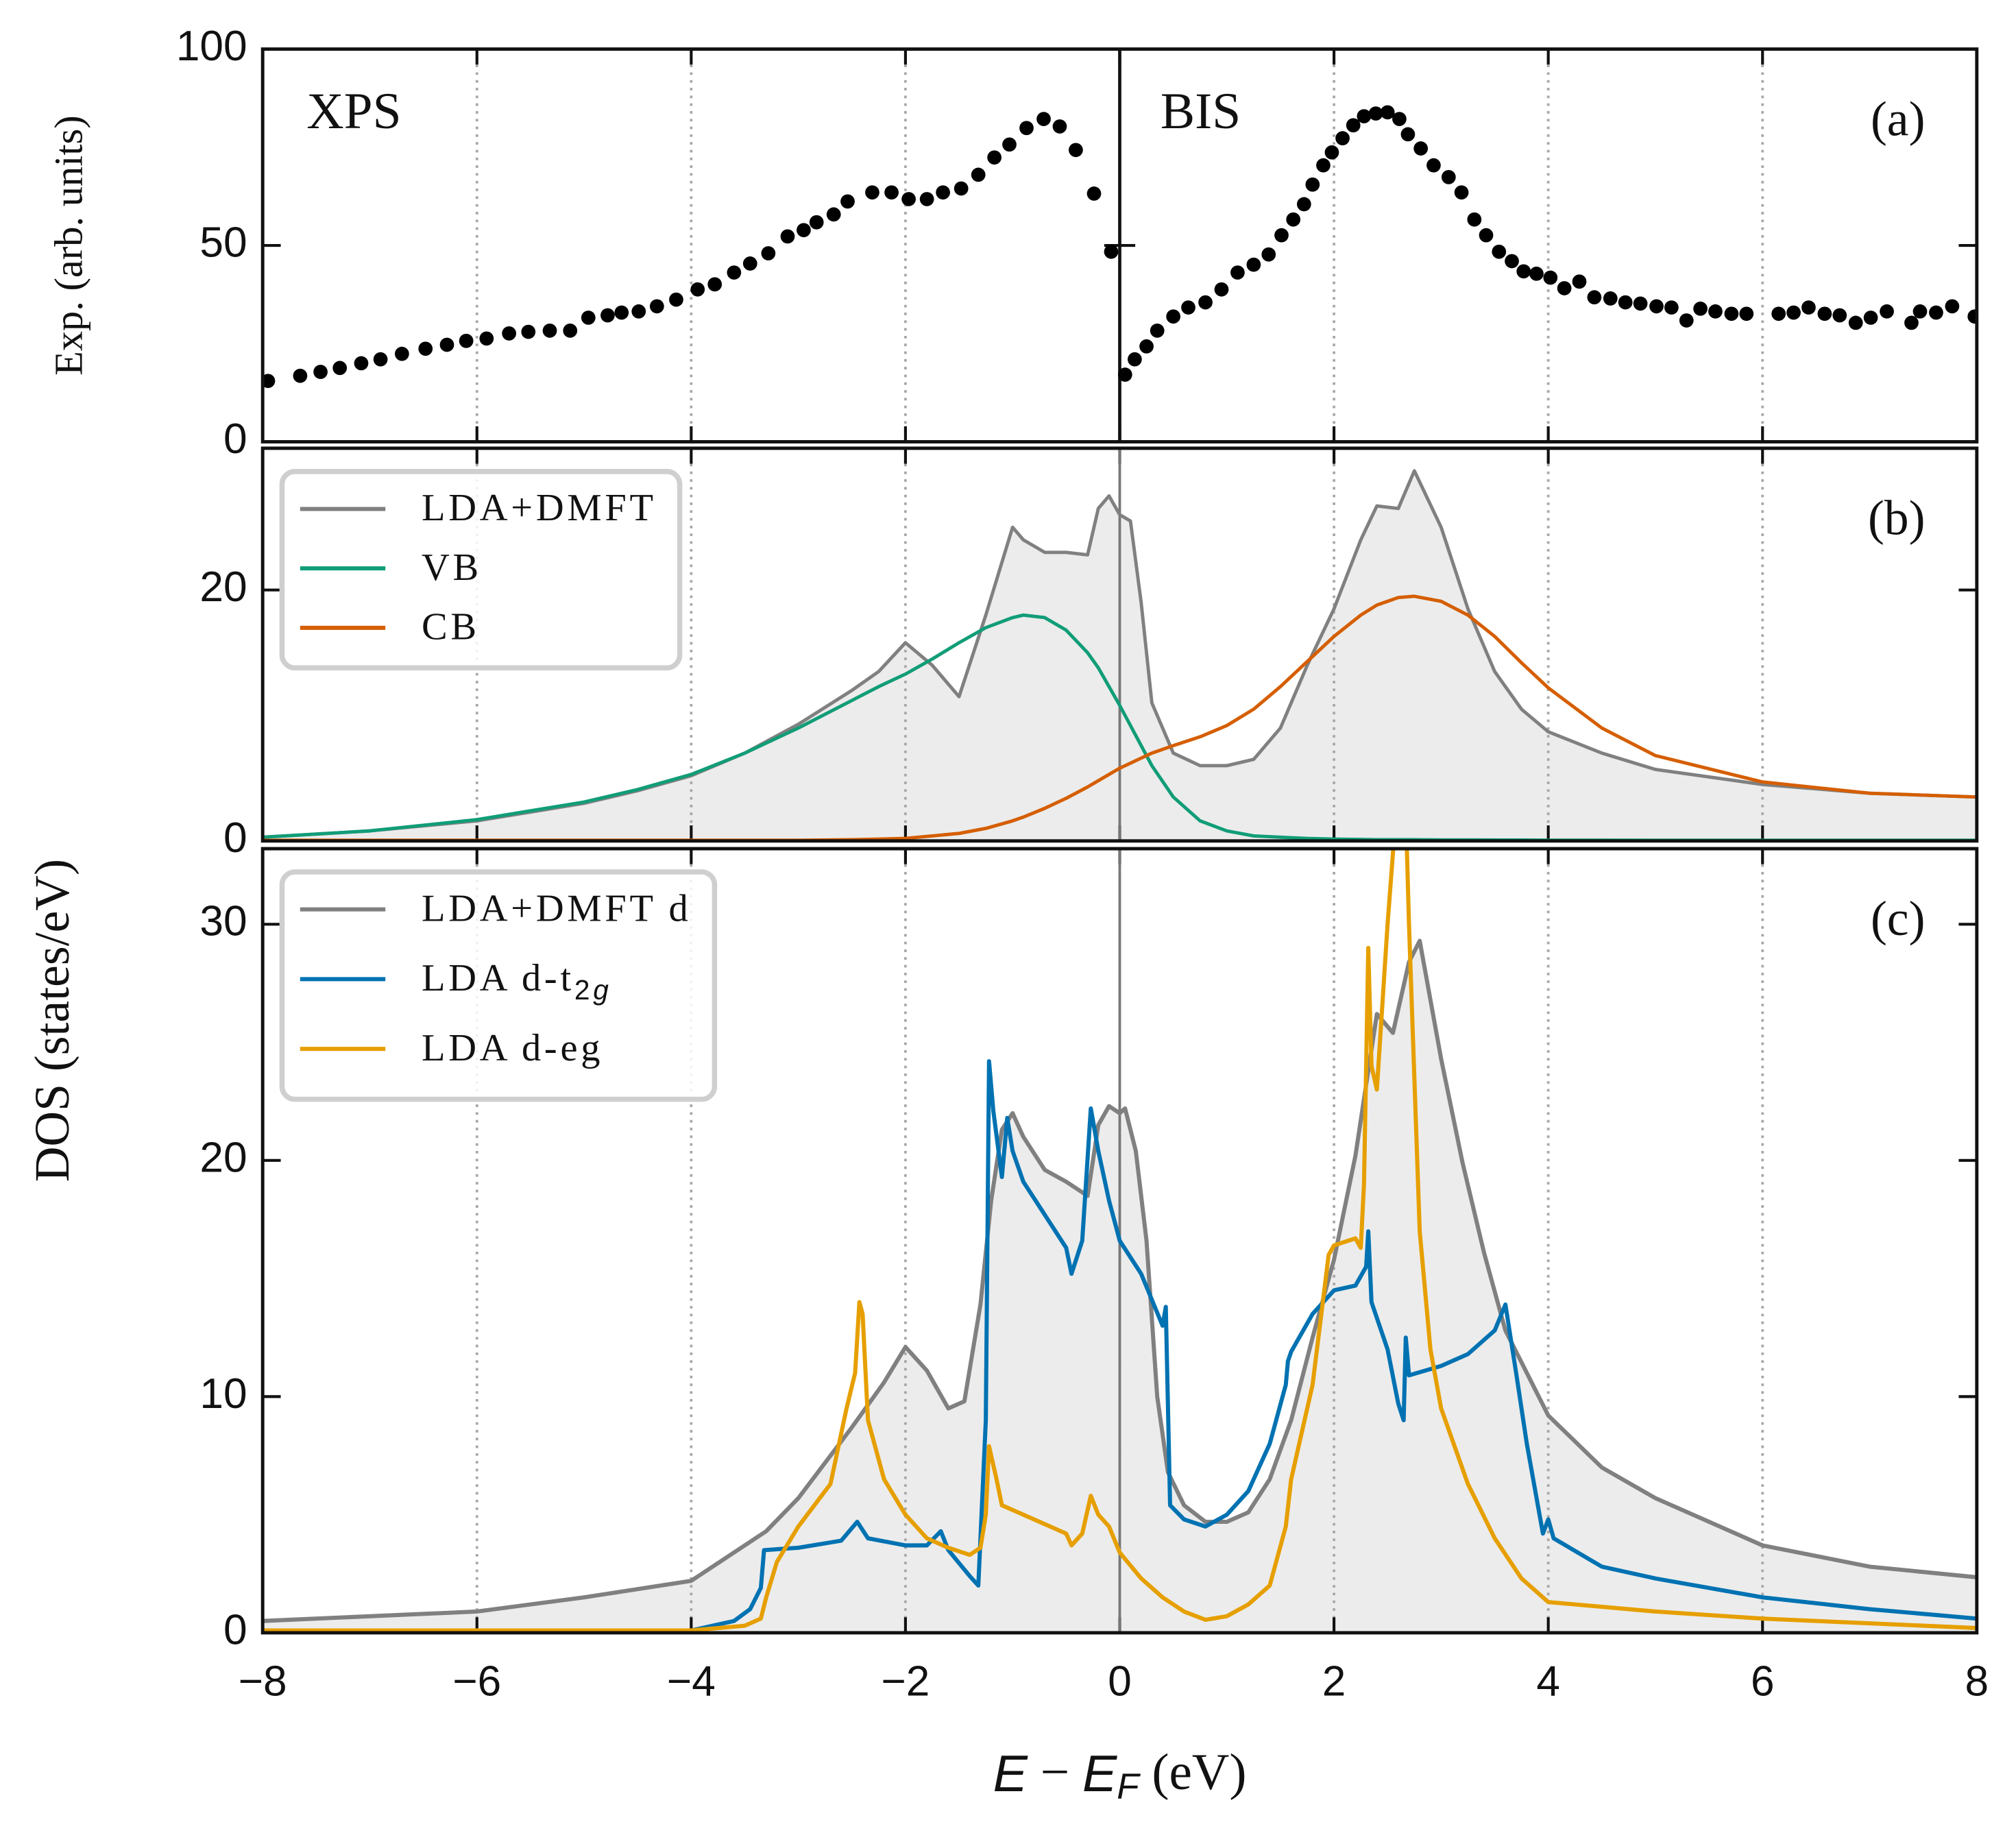 This screenshot has height=1833, width=2016. I want to click on legend-label: LDA+DMFT d, so click(557, 908).